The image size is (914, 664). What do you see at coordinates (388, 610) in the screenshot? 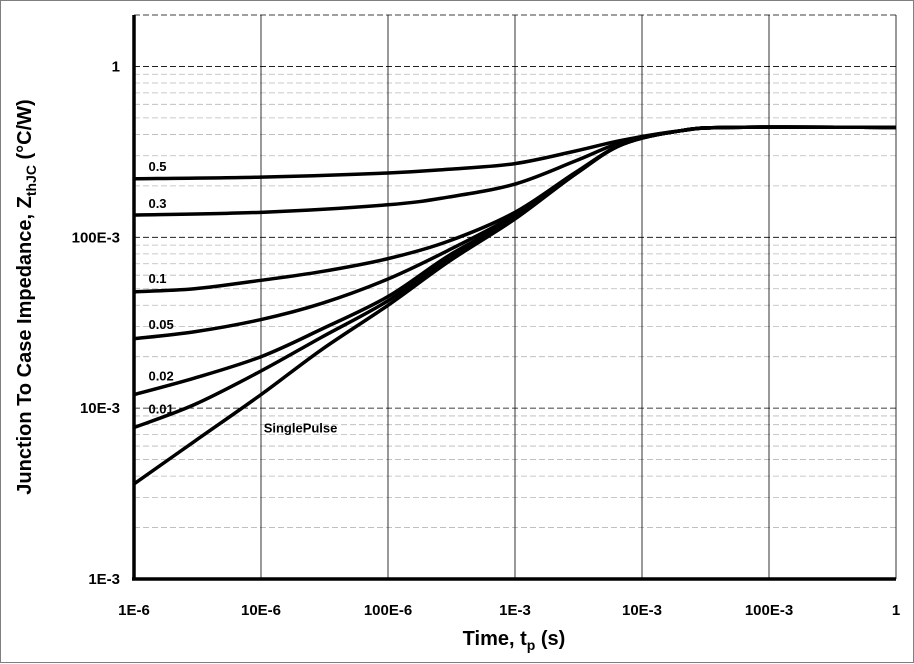
I see `x-tick-label: 100E-6` at bounding box center [388, 610].